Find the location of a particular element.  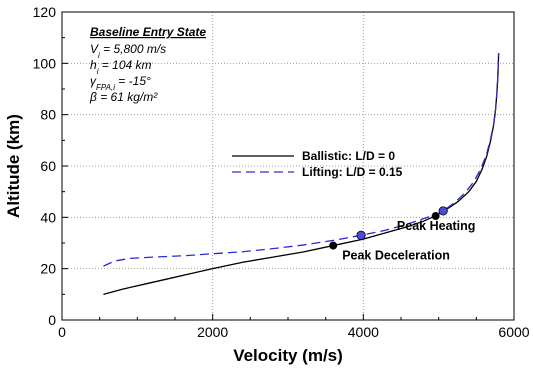

x-axis-title: Velocity (m/s) is located at coordinates (288, 355).